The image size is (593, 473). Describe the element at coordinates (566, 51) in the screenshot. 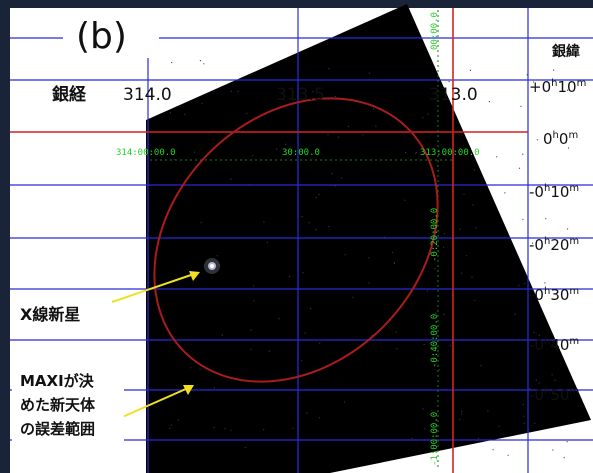

I see `latitude-label: 銀緯` at that location.